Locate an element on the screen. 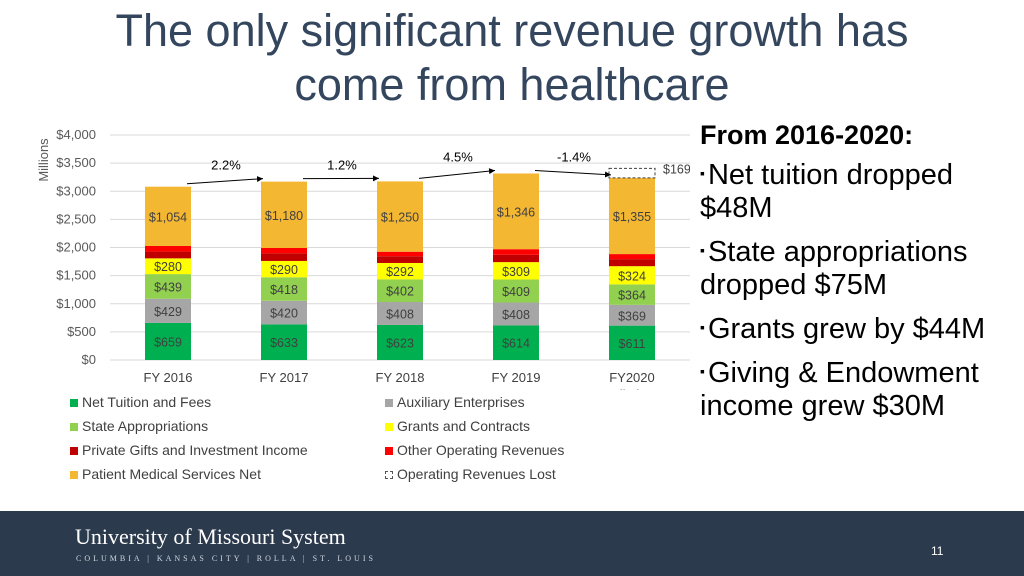 The width and height of the screenshot is (1024, 576). bullet-tuition: ▪ Net tuition dropped $48M is located at coordinates (855, 191).